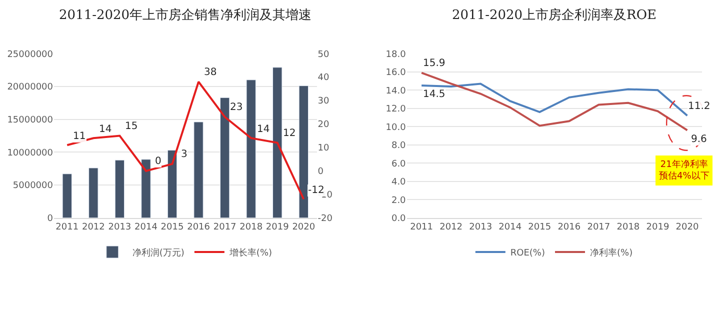  I want to click on y-tick-label: 4.0, so click(398, 183).